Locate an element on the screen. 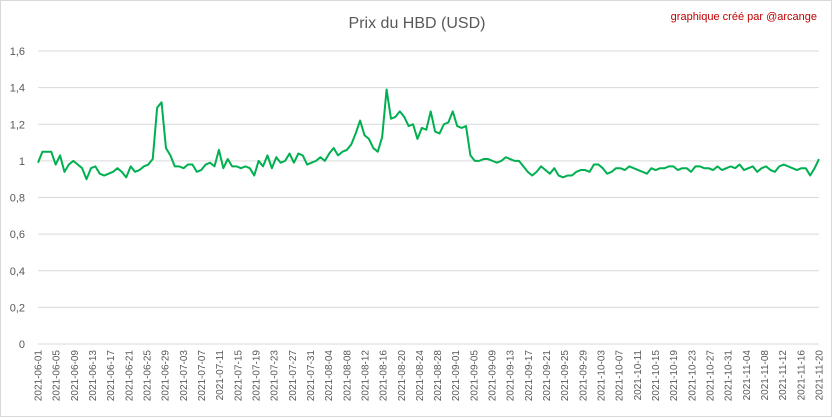  y-tick-label: 0,4 is located at coordinates (17, 272).